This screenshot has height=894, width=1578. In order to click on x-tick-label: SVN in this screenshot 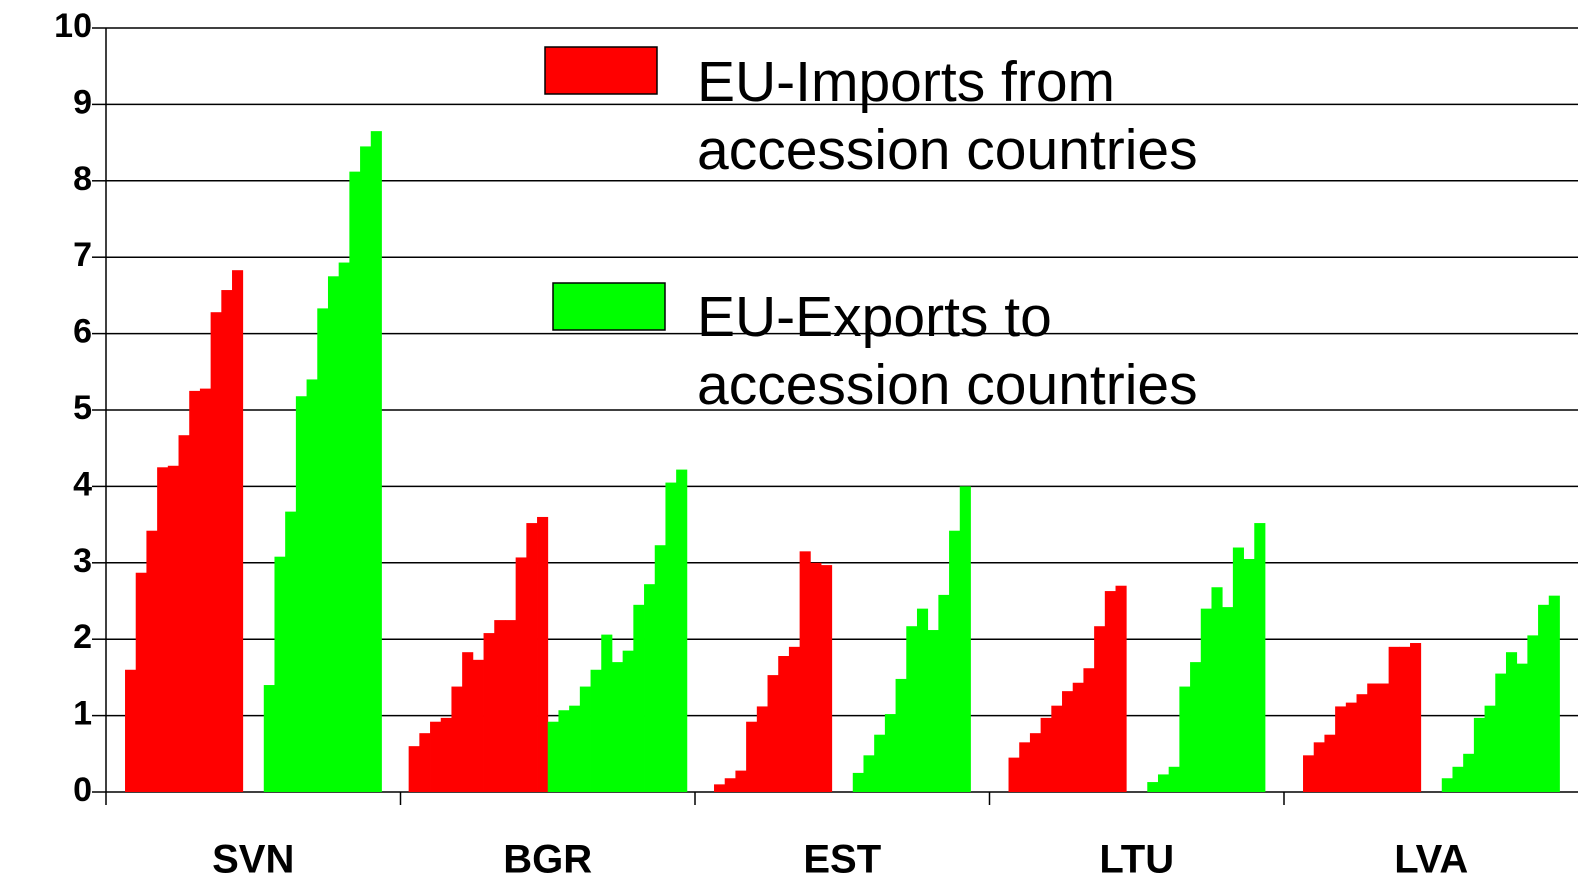, I will do `click(253, 860)`.